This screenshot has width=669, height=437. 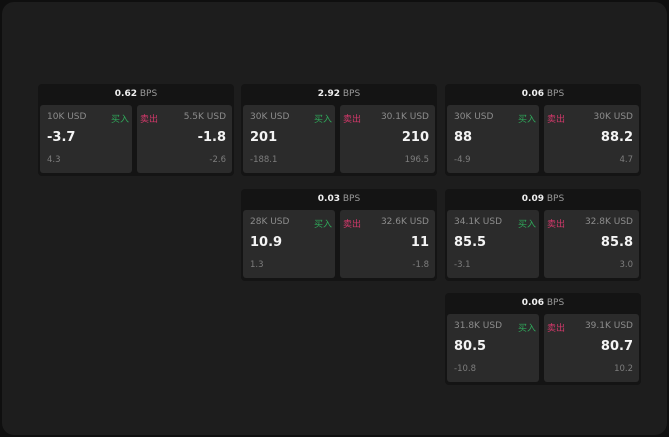 What do you see at coordinates (67, 117) in the screenshot?
I see `bid-size: 10K USD` at bounding box center [67, 117].